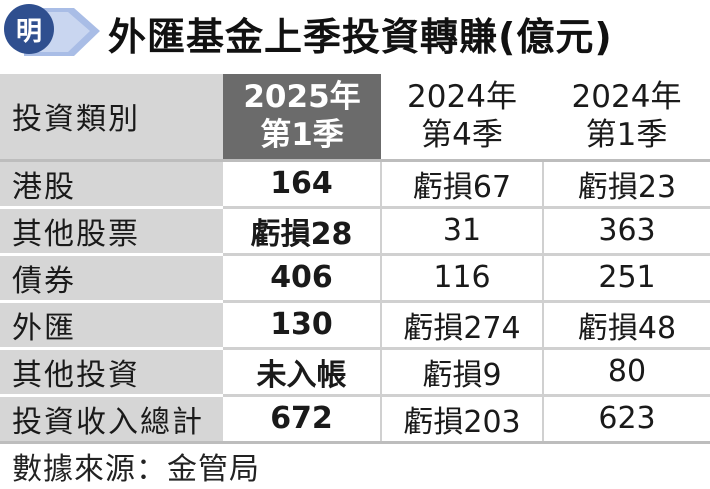 The height and width of the screenshot is (489, 710). I want to click on table-cell: 虧損23, so click(626, 182).